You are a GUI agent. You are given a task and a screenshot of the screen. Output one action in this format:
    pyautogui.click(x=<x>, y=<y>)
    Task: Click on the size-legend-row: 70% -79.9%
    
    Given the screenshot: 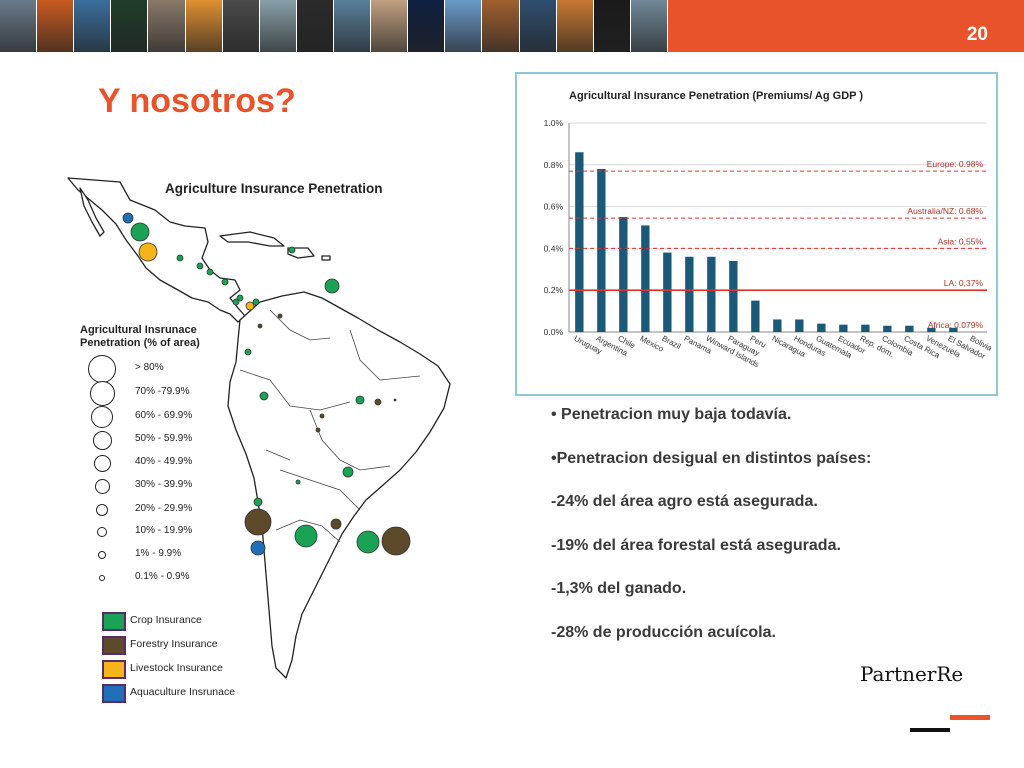 What is the action you would take?
    pyautogui.click(x=155, y=393)
    